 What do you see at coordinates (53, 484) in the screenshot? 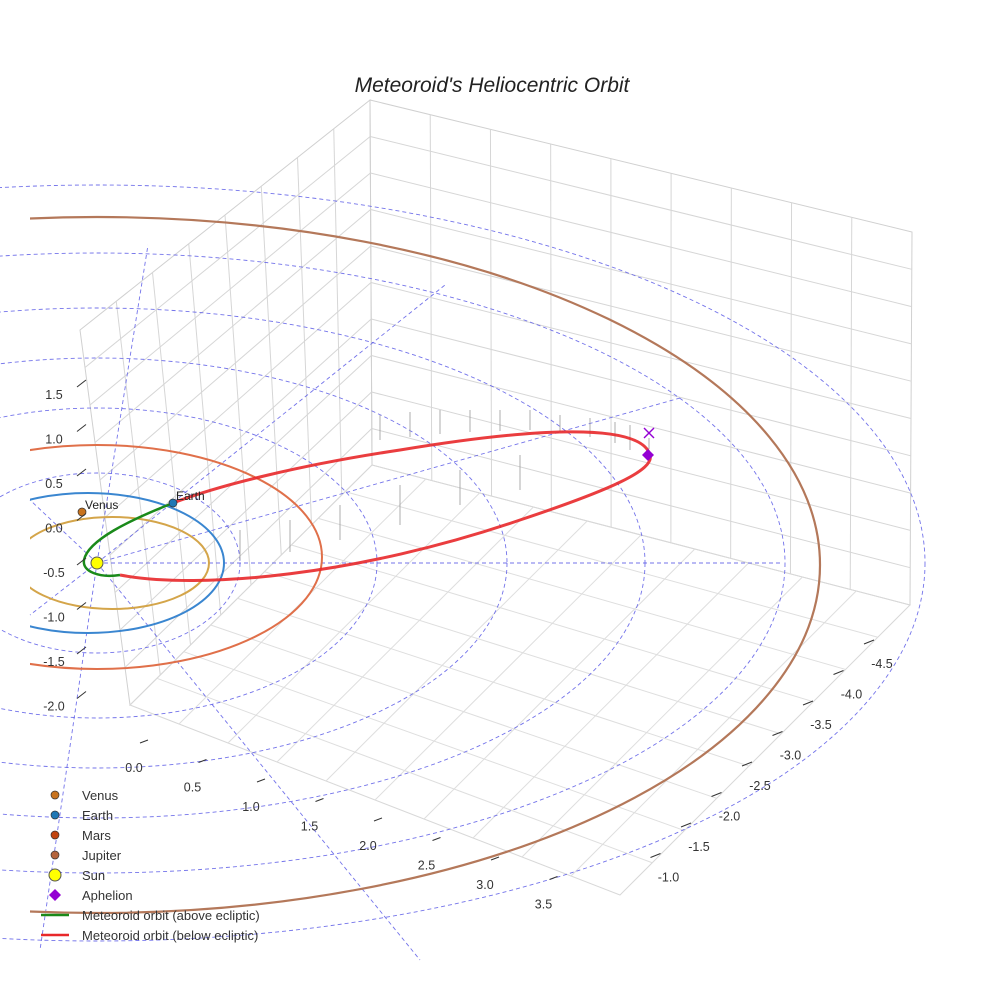
I see `z-axis-tick-label: 0.5` at bounding box center [53, 484].